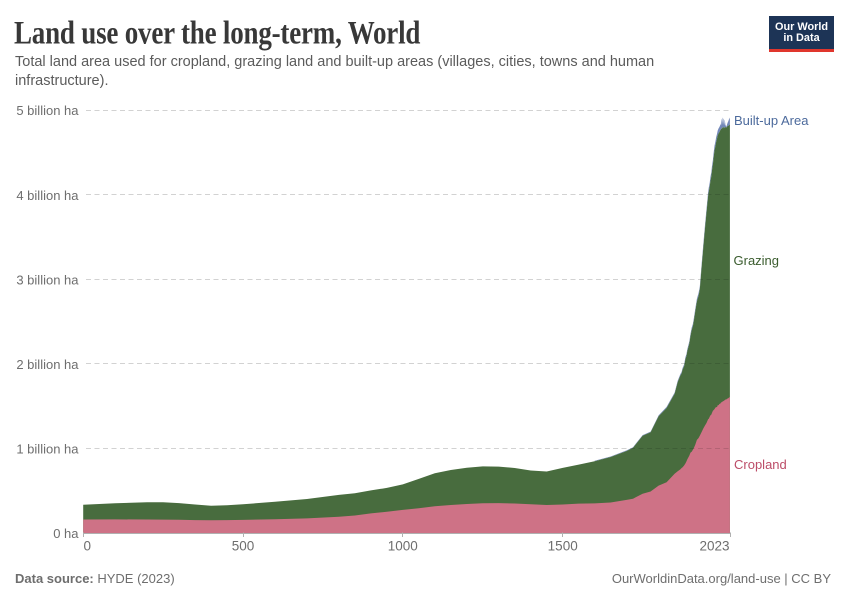  What do you see at coordinates (47, 110) in the screenshot?
I see `svg-text: 5 billion ha` at bounding box center [47, 110].